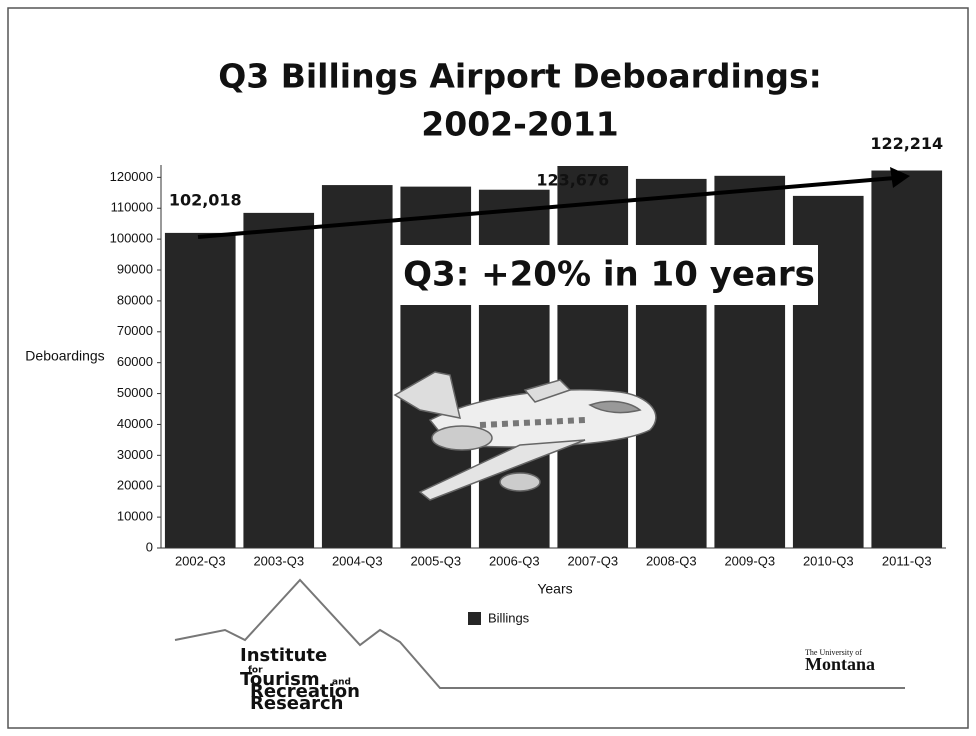 The height and width of the screenshot is (736, 976). What do you see at coordinates (520, 76) in the screenshot?
I see `chart-title: Q3 Billings Airport Deboardings:` at bounding box center [520, 76].